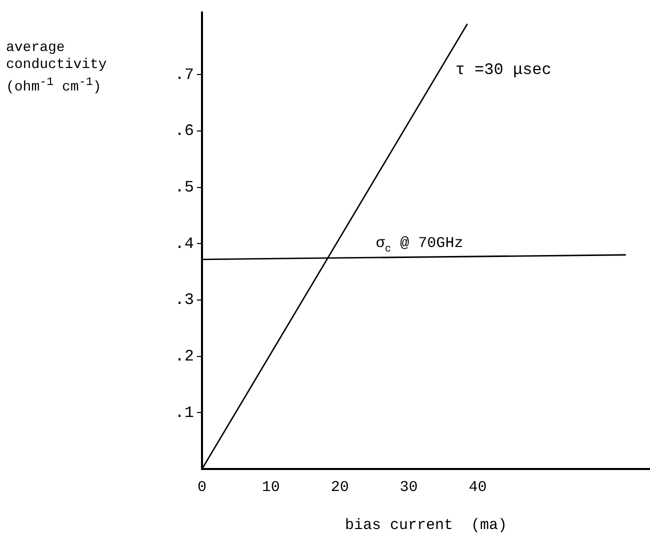  What do you see at coordinates (184, 131) in the screenshot?
I see `y-tick-label: .6` at bounding box center [184, 131].